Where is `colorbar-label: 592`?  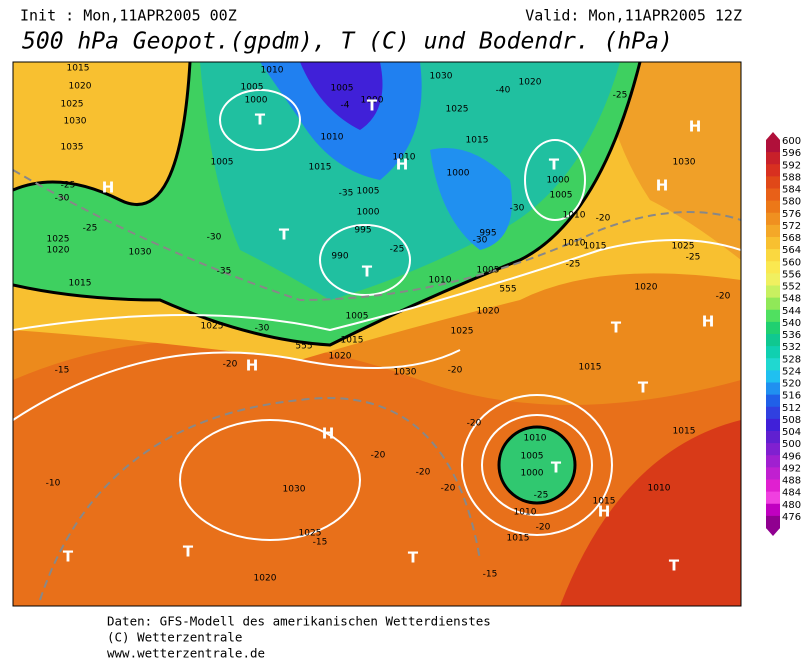
colorbar-label: 592 is located at coordinates (791, 165).